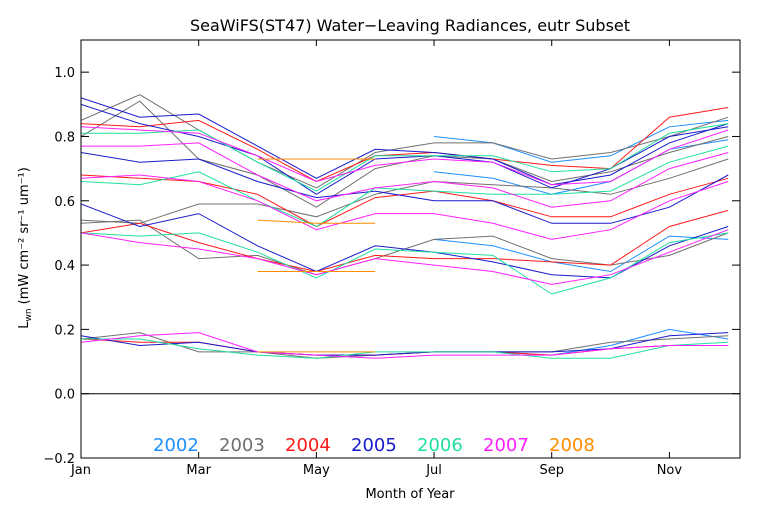  What do you see at coordinates (29, 314) in the screenshot?
I see `y-axis-label-sub: wn` at bounding box center [29, 314].